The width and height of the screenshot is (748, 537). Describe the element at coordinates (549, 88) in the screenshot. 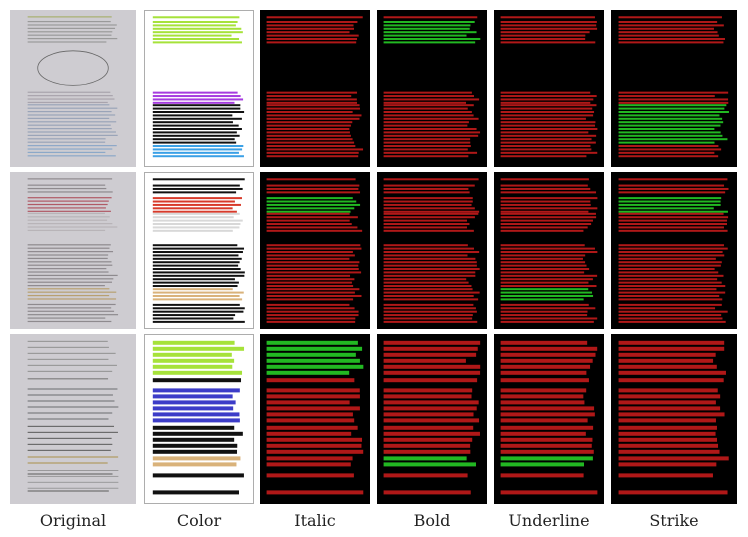

I see `cell-underline-row1` at that location.